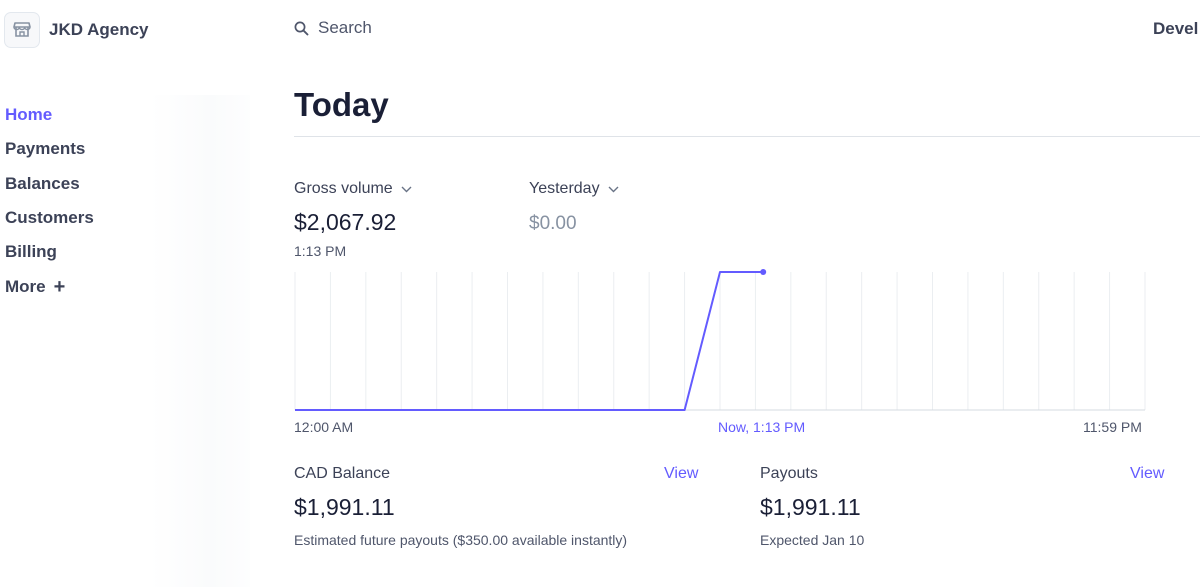  Describe the element at coordinates (301, 28) in the screenshot. I see `search-icon` at that location.